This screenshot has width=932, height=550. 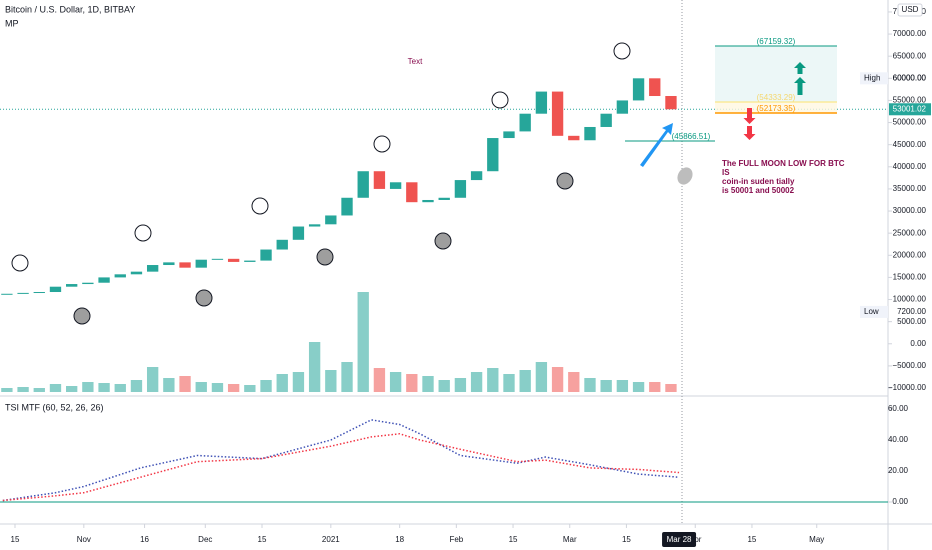 What do you see at coordinates (415, 61) in the screenshot?
I see `annotation-text: Text` at bounding box center [415, 61].